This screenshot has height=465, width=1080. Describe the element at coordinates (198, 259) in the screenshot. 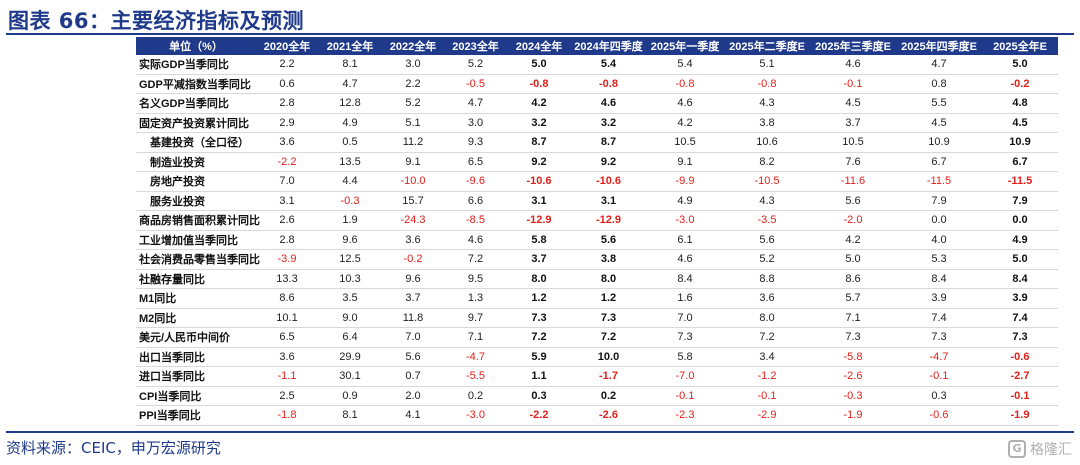

I see `row-label: 社会消费品零售当季同比` at that location.